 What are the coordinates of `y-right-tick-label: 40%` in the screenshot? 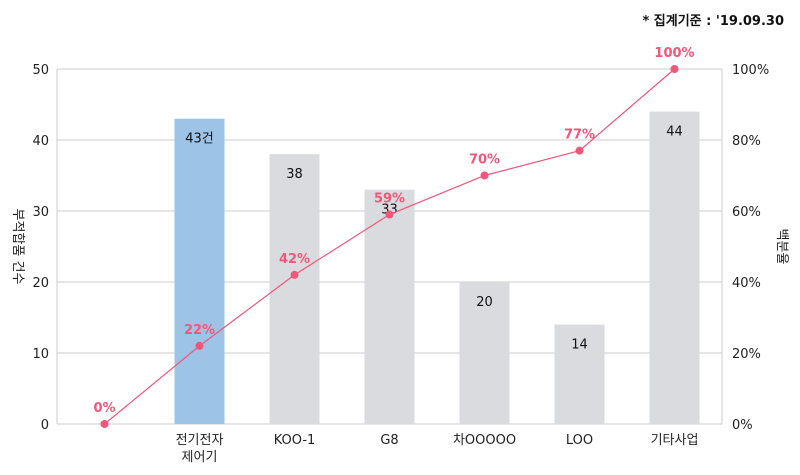 It's located at (746, 283).